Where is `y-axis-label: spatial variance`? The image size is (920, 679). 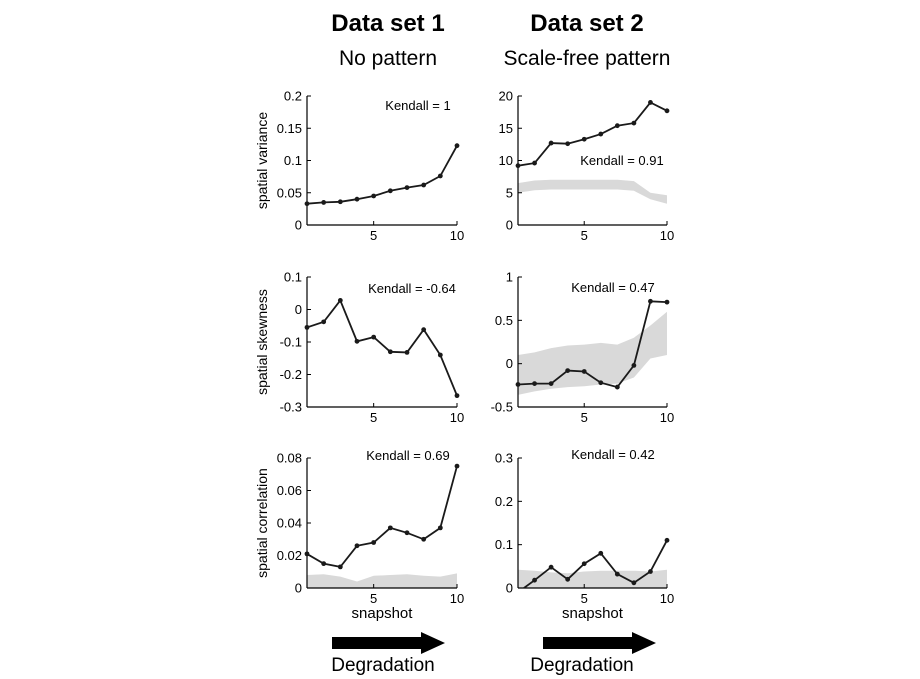 y-axis-label: spatial variance is located at coordinates (262, 160).